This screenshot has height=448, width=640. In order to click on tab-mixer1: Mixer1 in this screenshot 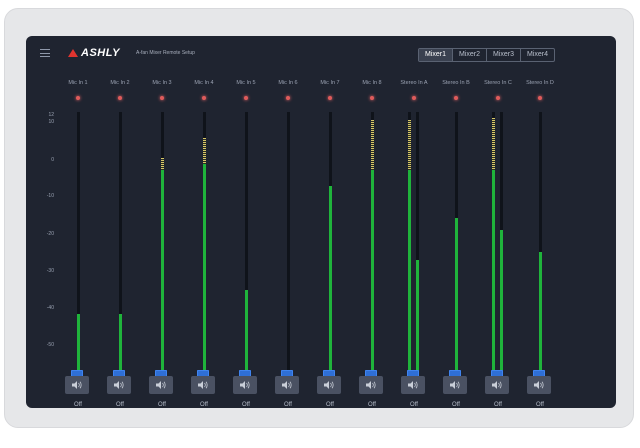, I will do `click(436, 55)`.